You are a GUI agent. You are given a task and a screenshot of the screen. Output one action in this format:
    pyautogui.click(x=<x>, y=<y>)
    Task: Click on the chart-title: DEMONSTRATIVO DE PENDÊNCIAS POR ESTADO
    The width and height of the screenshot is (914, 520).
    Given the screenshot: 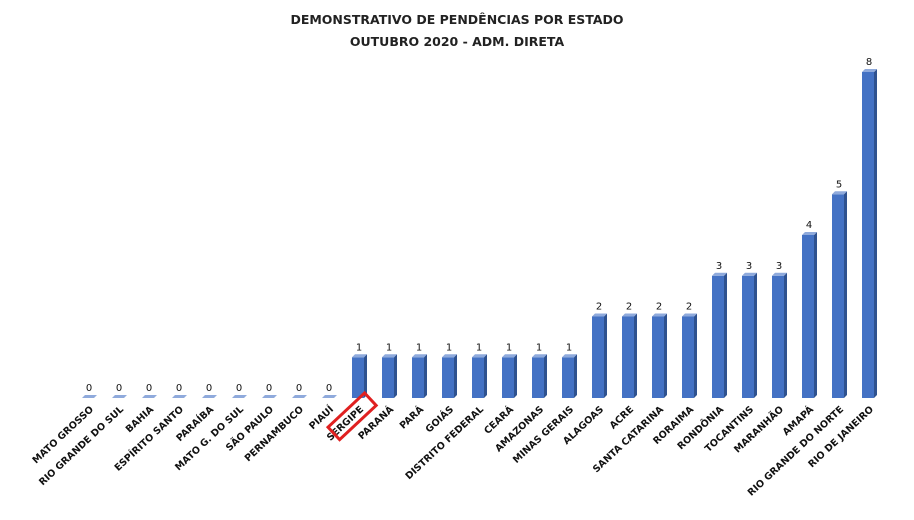 What is the action you would take?
    pyautogui.click(x=457, y=19)
    